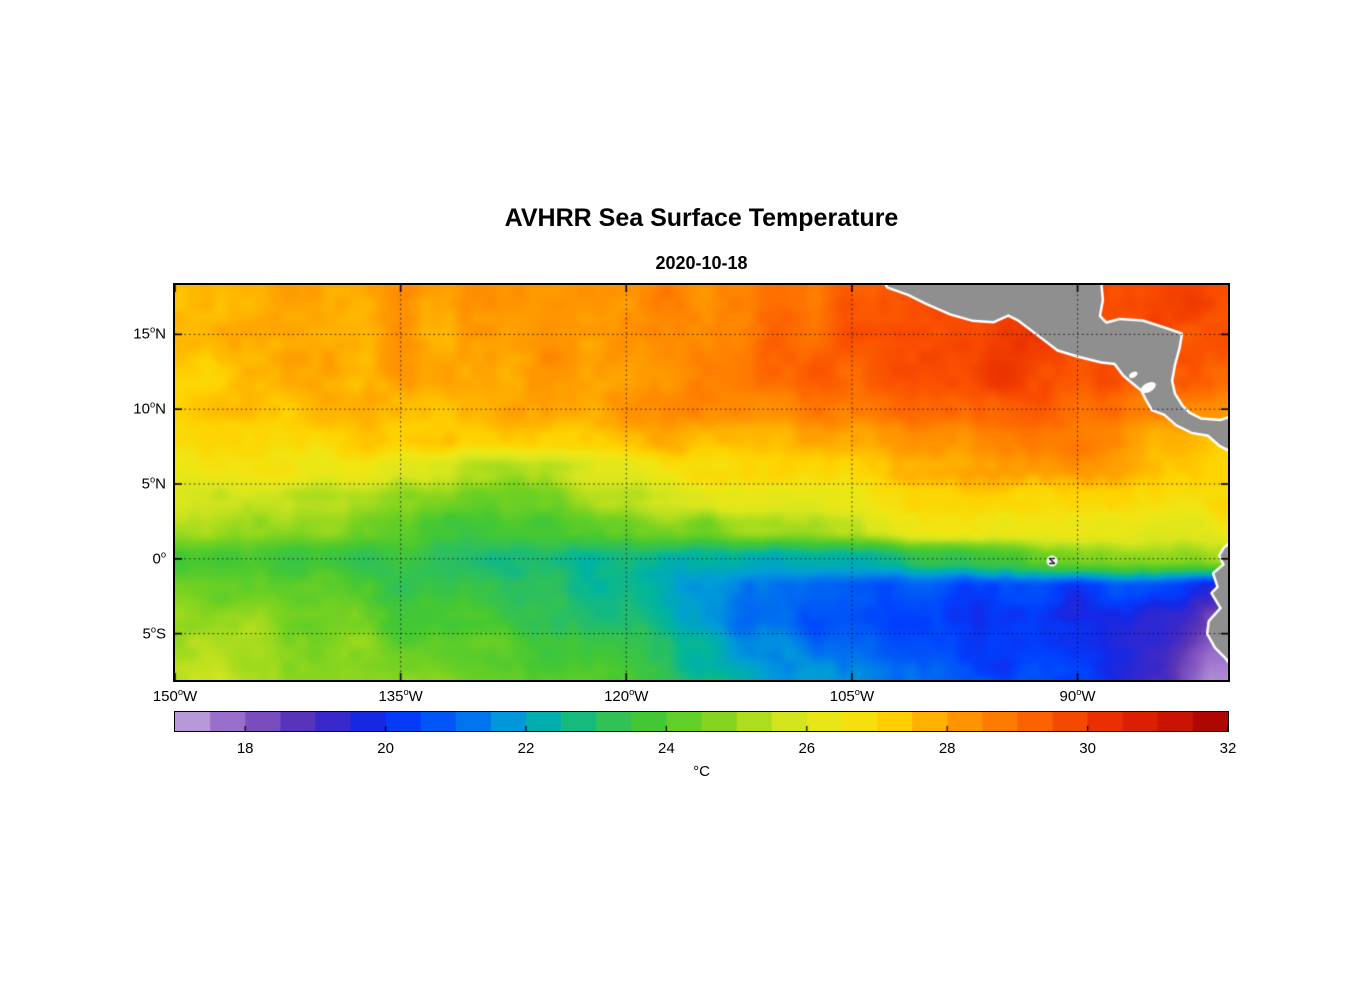 The width and height of the screenshot is (1356, 1000). I want to click on x-tick-label: 105oW, so click(852, 696).